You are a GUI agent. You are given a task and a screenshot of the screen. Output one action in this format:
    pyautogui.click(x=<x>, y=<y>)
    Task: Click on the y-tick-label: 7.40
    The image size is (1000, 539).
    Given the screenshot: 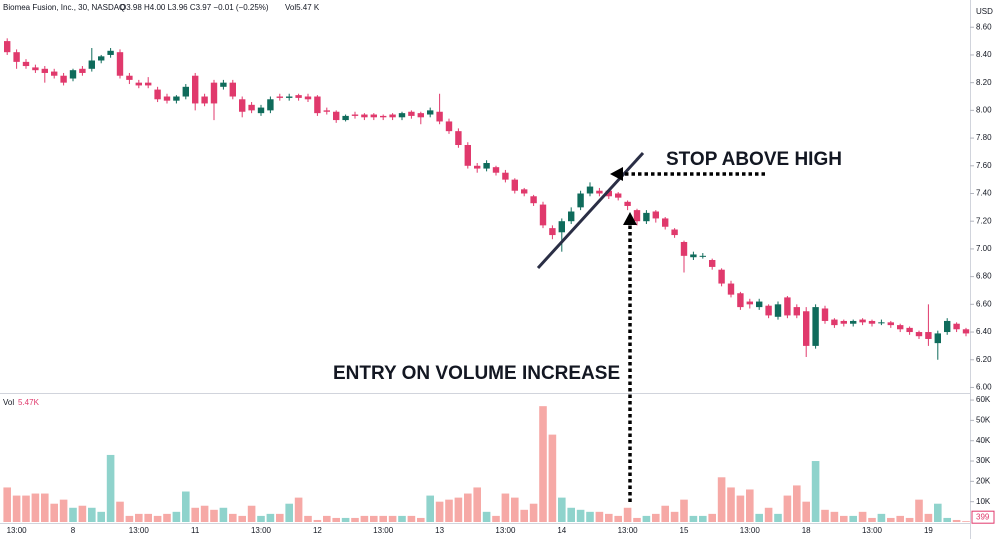 What is the action you would take?
    pyautogui.click(x=984, y=193)
    